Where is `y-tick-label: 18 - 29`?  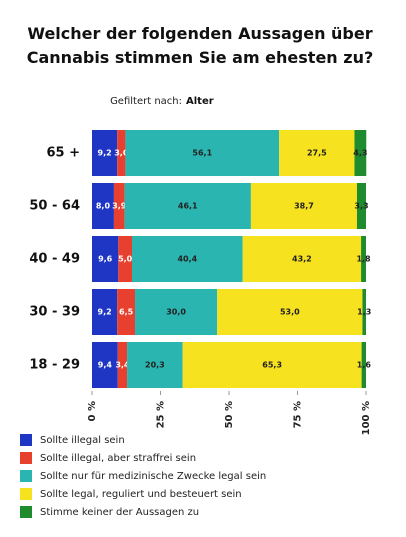 y-tick-label: 18 - 29 is located at coordinates (54, 365).